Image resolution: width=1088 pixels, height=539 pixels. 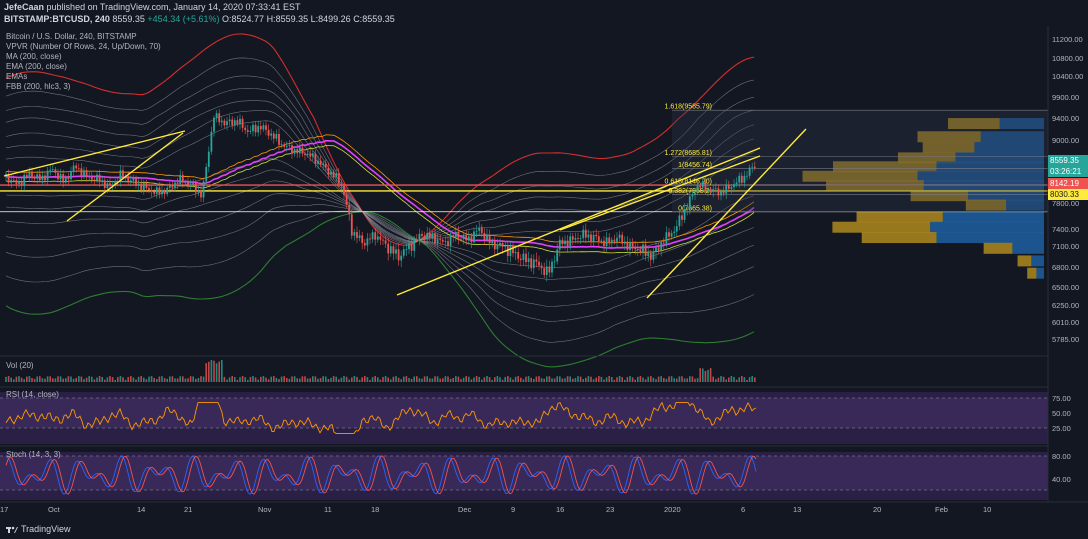 I want to click on tradingview-logo: TradingView, so click(x=38, y=529).